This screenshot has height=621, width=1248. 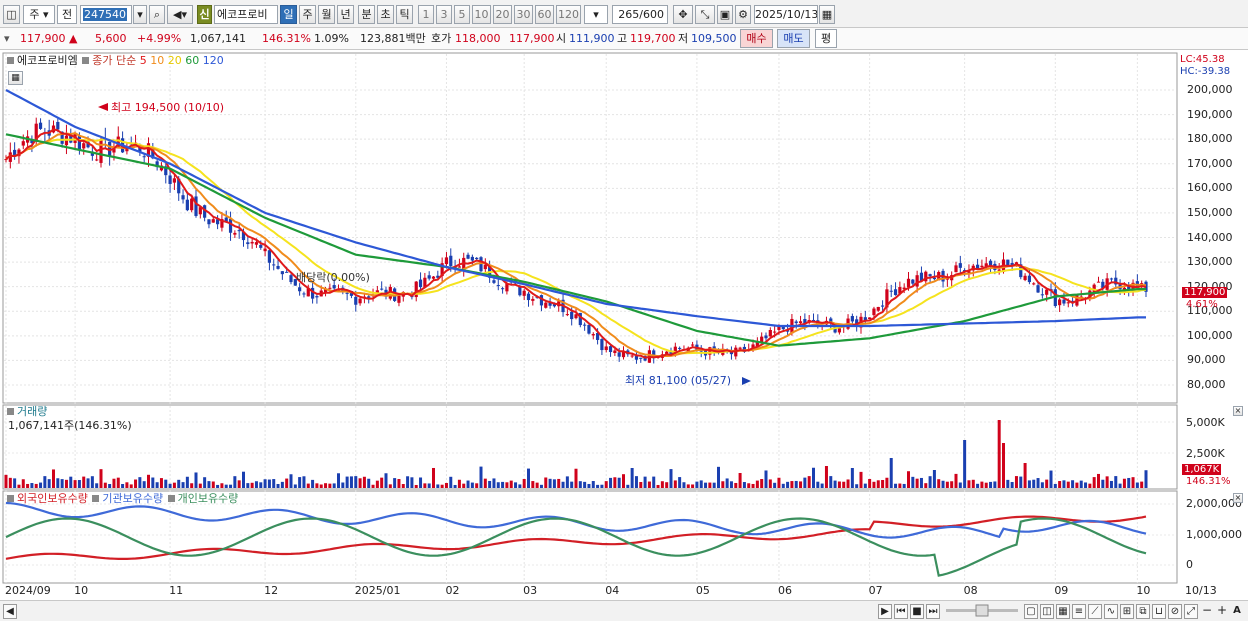 I want to click on speaker-icon: ◀▾, so click(x=180, y=14).